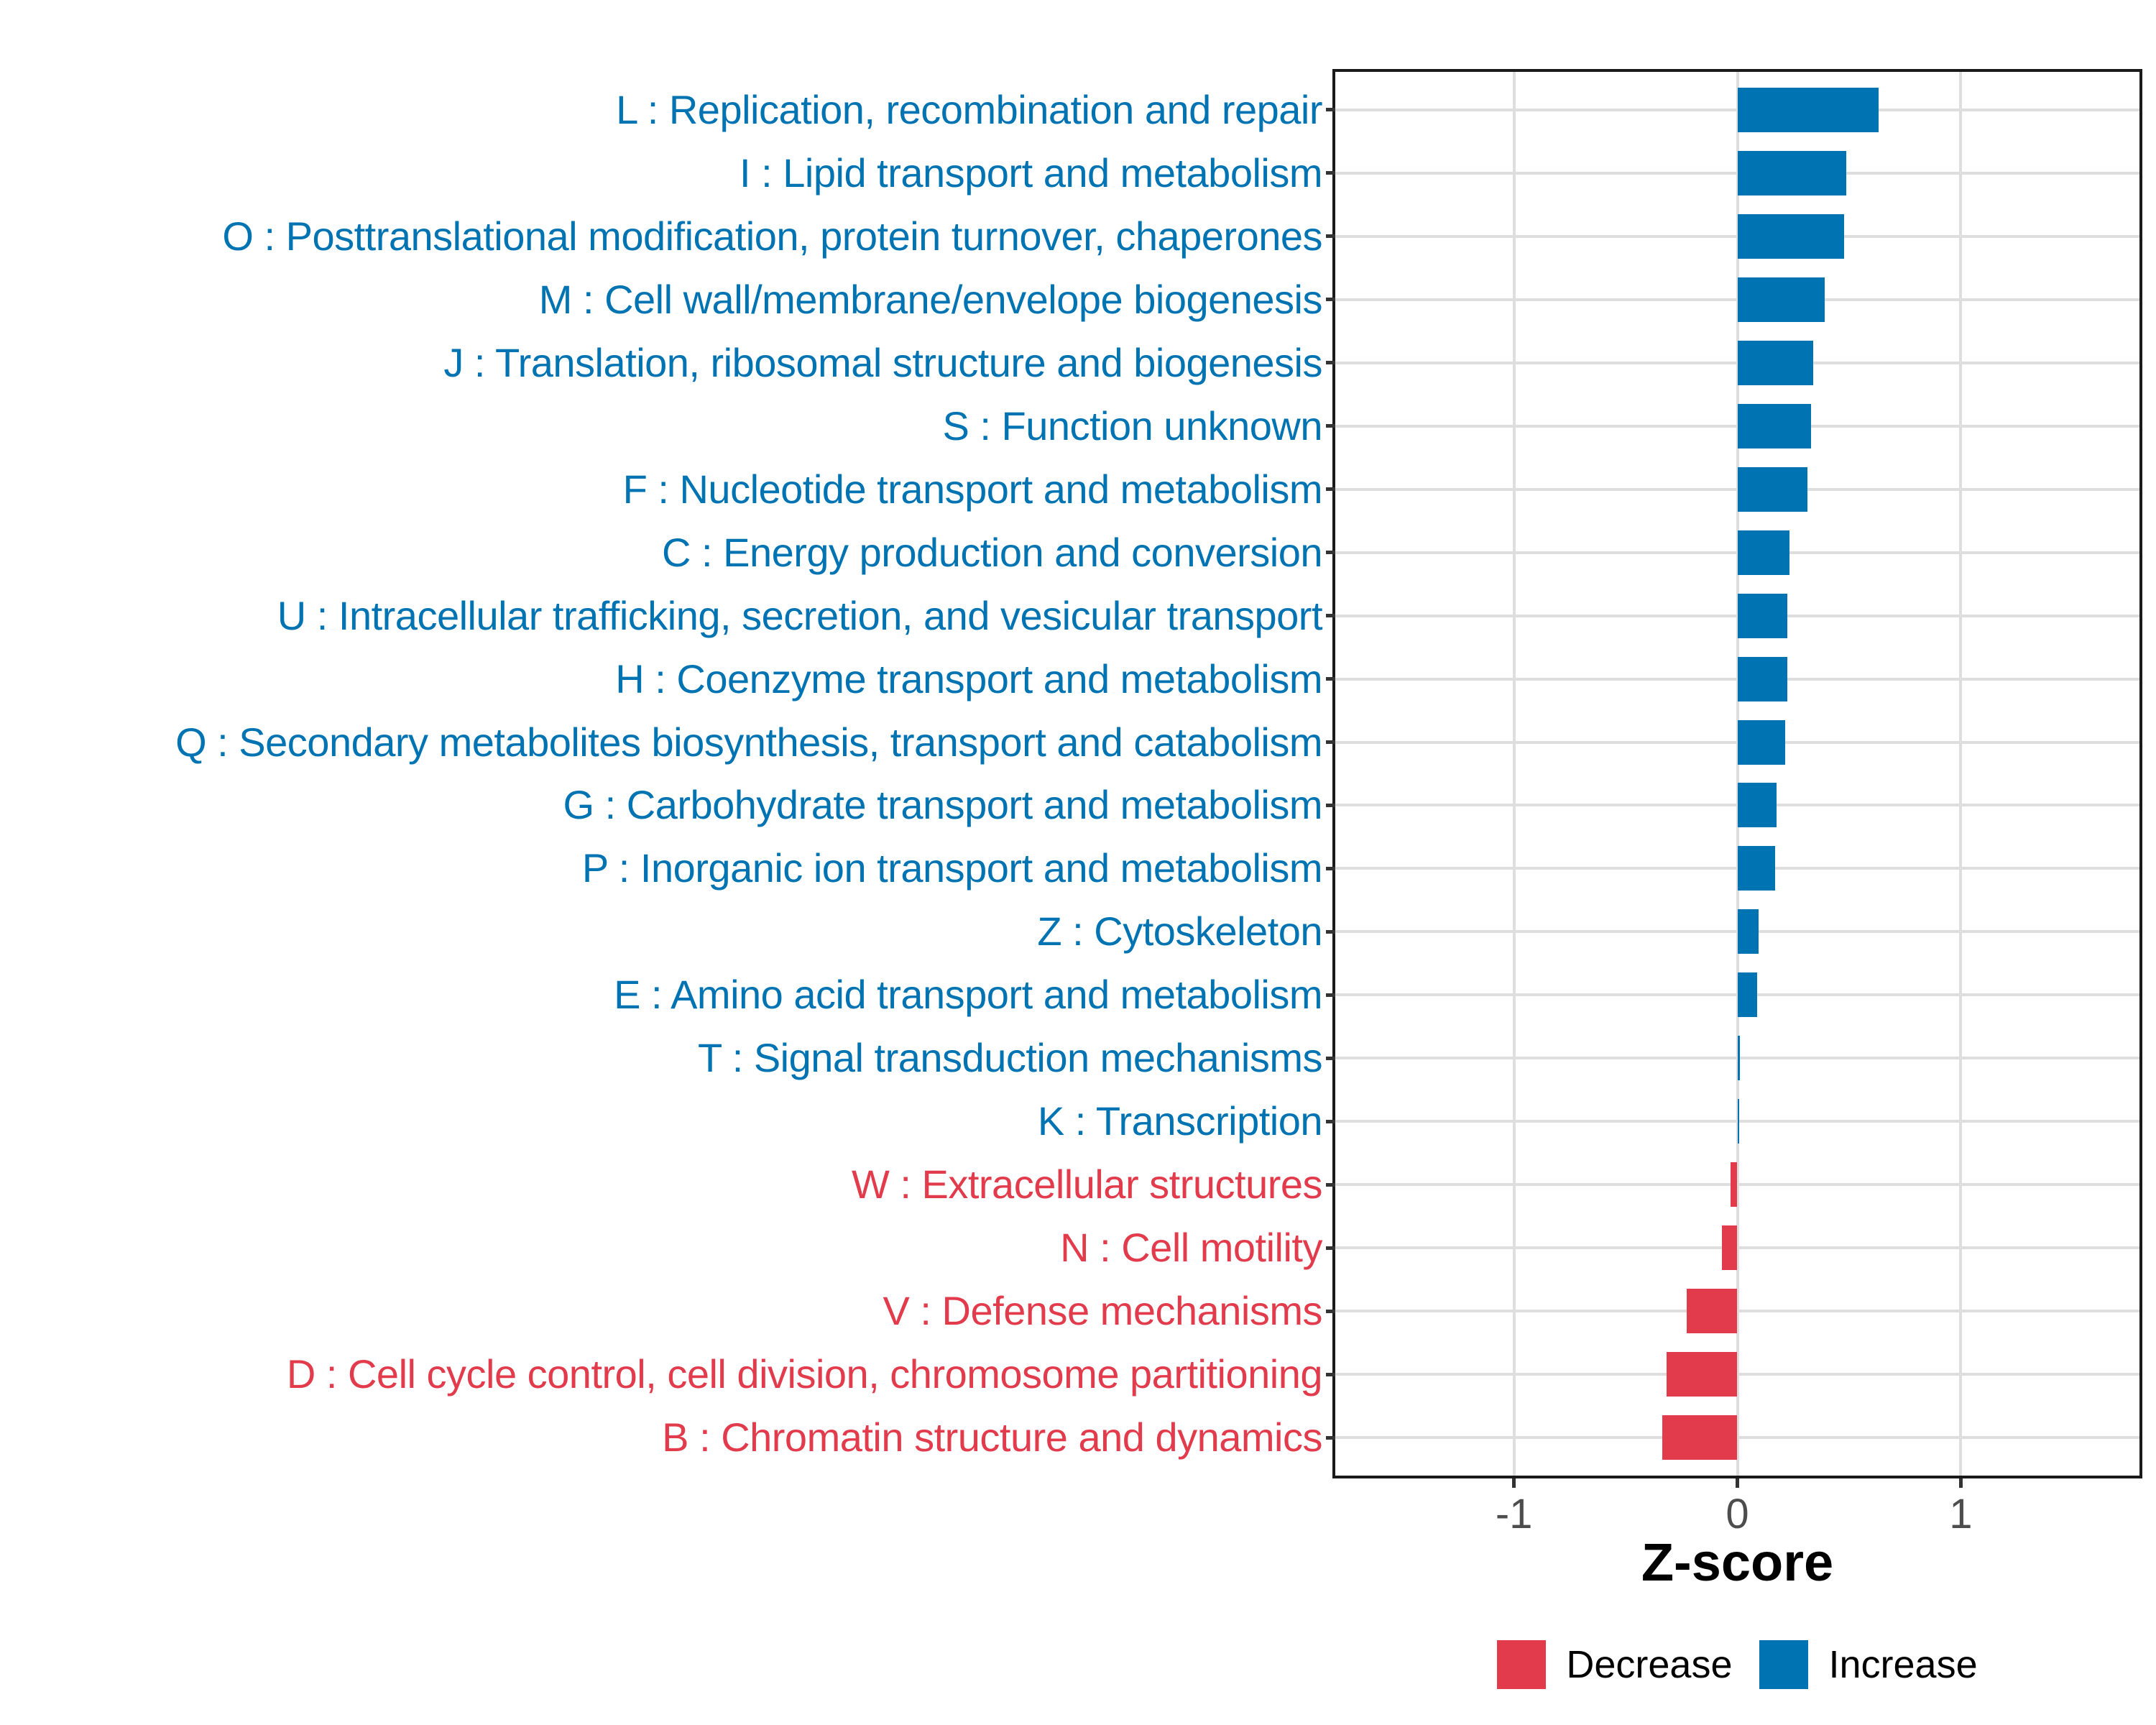 This screenshot has width=2156, height=1725. Describe the element at coordinates (968, 995) in the screenshot. I see `category-label: E : Amino acid transport and metabolism` at that location.